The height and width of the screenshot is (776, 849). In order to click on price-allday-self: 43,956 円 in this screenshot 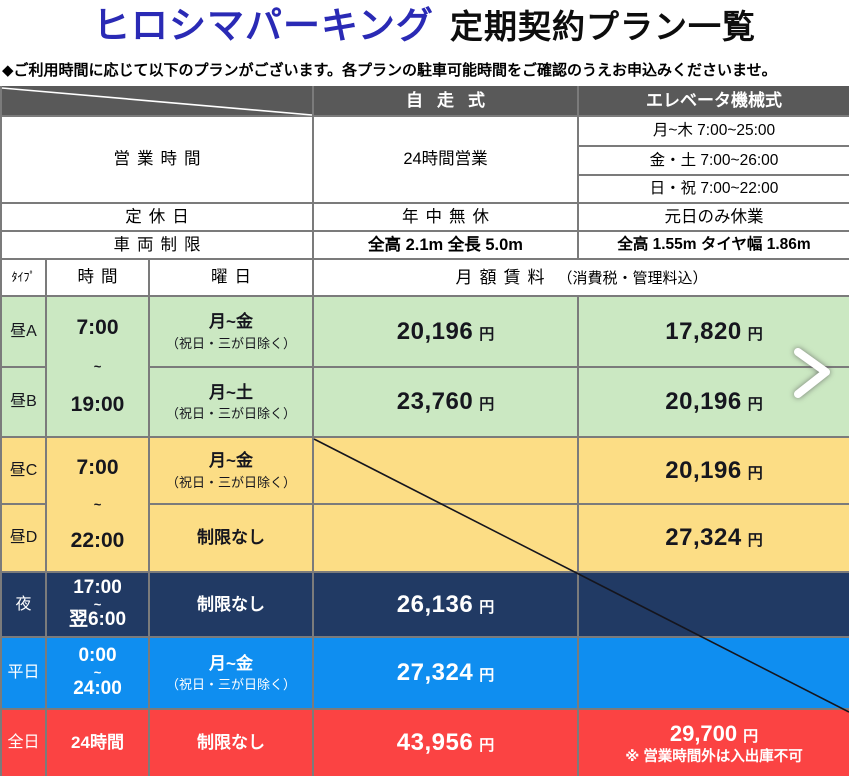, I will do `click(445, 743)`.